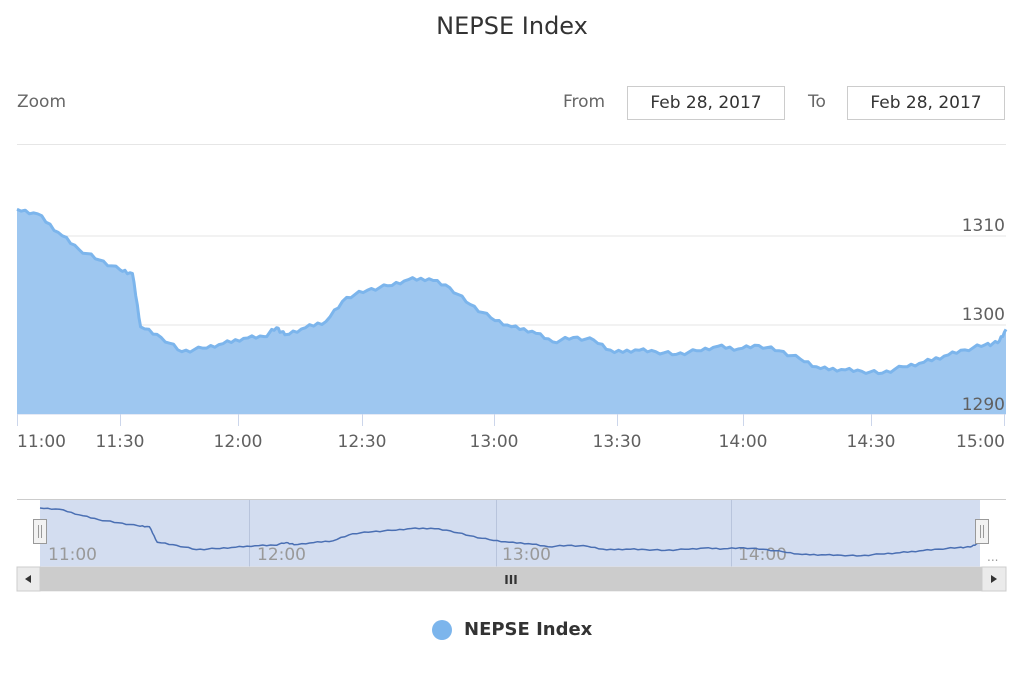  Describe the element at coordinates (41, 442) in the screenshot. I see `x-tick-1100: 11:00` at that location.